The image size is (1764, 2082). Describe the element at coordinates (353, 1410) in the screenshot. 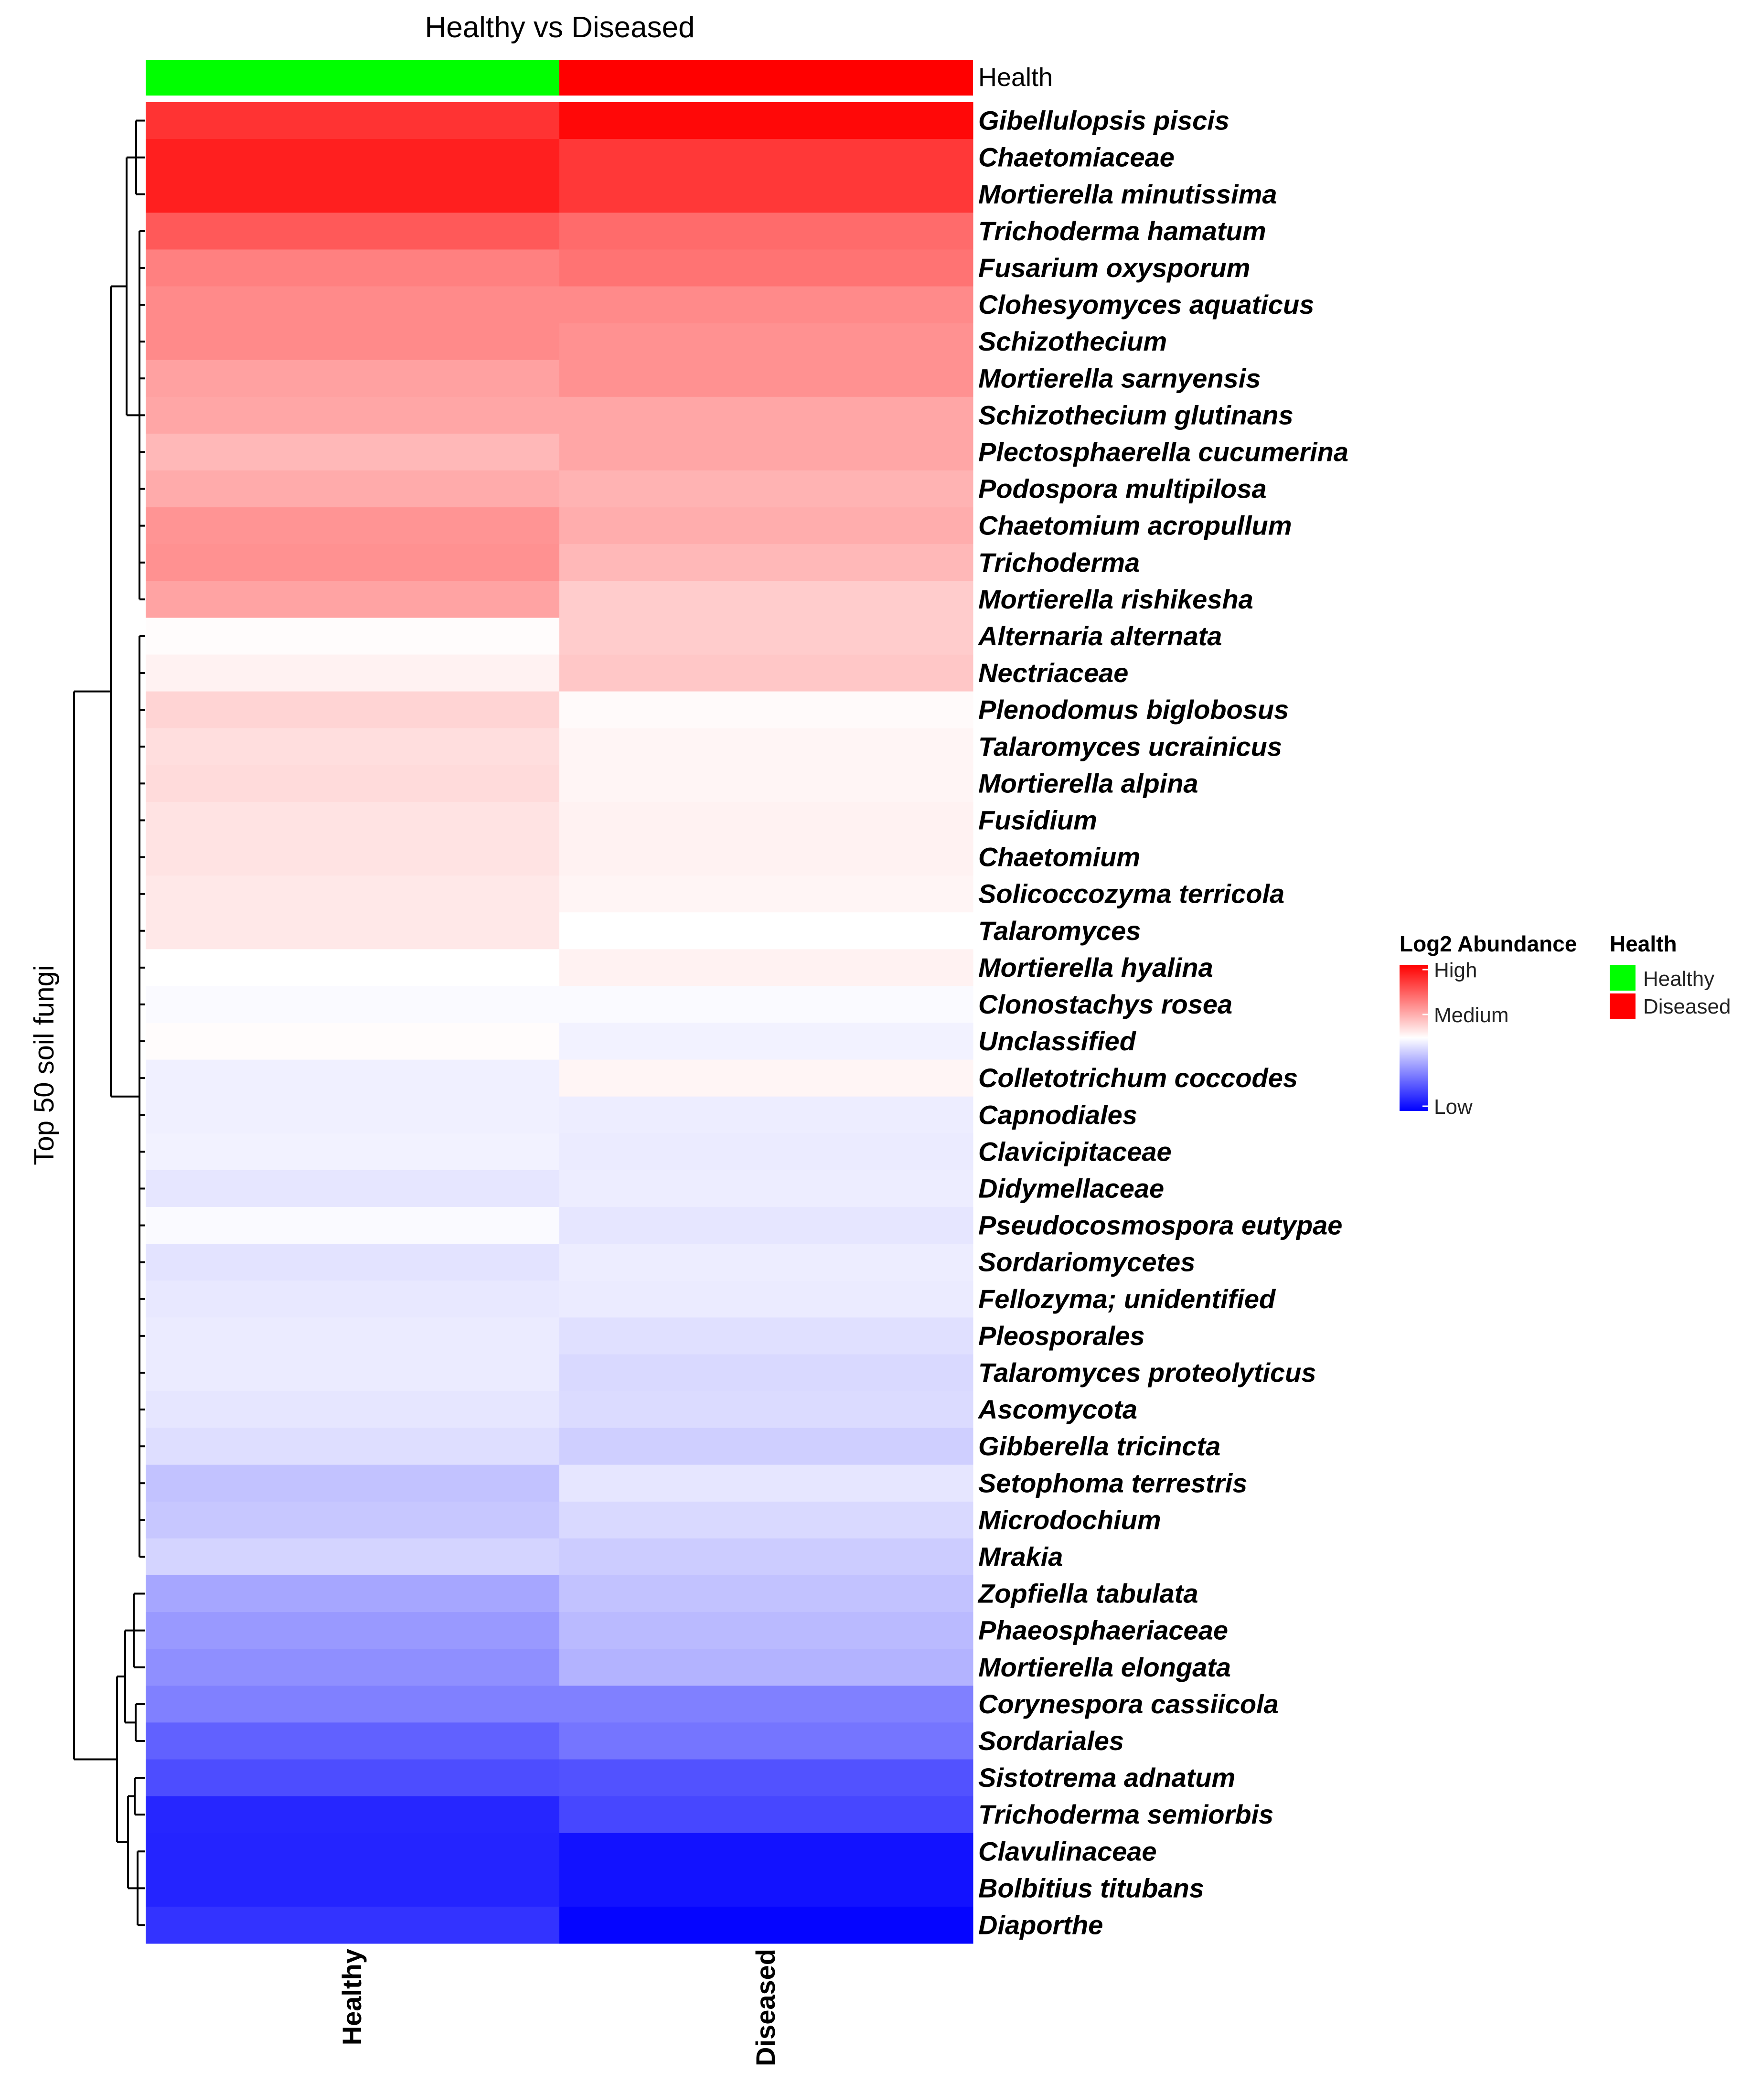

I see `cell-ascomycota-healthy` at that location.